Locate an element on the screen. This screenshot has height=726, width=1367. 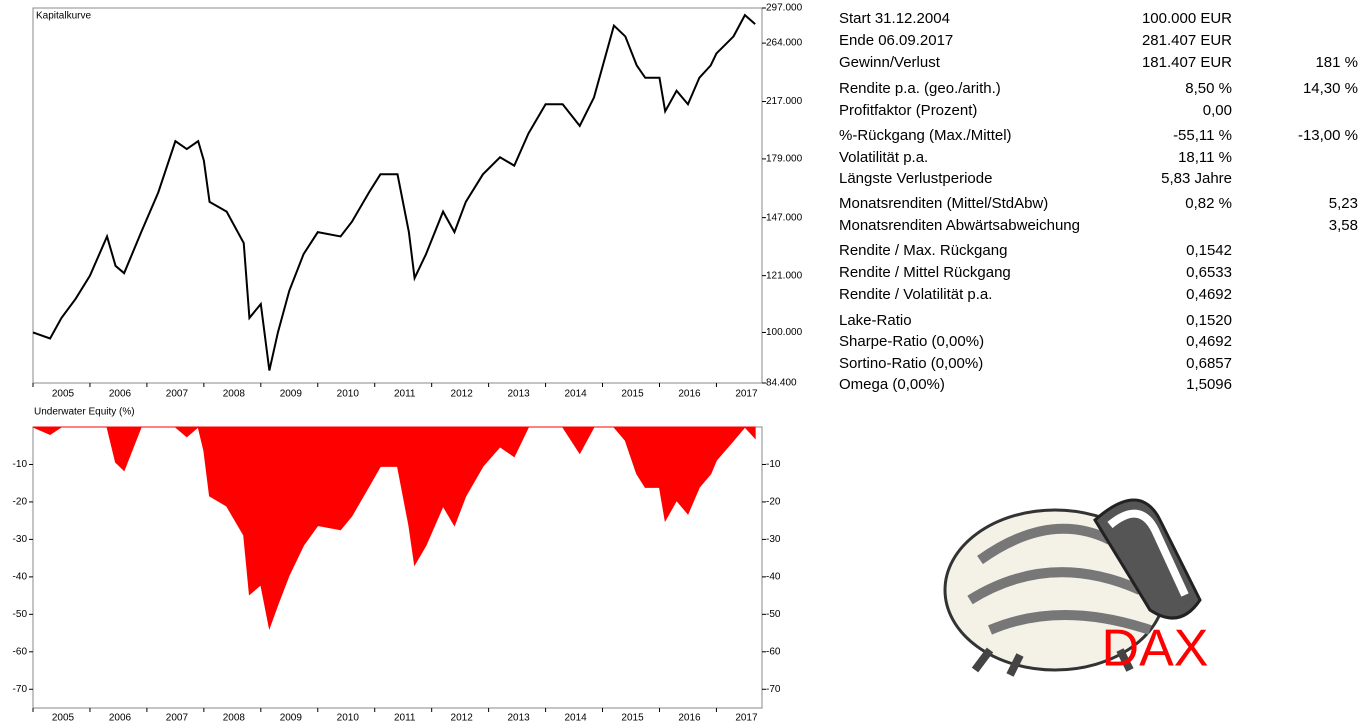
stat-value: 18,11 % is located at coordinates (1205, 157).